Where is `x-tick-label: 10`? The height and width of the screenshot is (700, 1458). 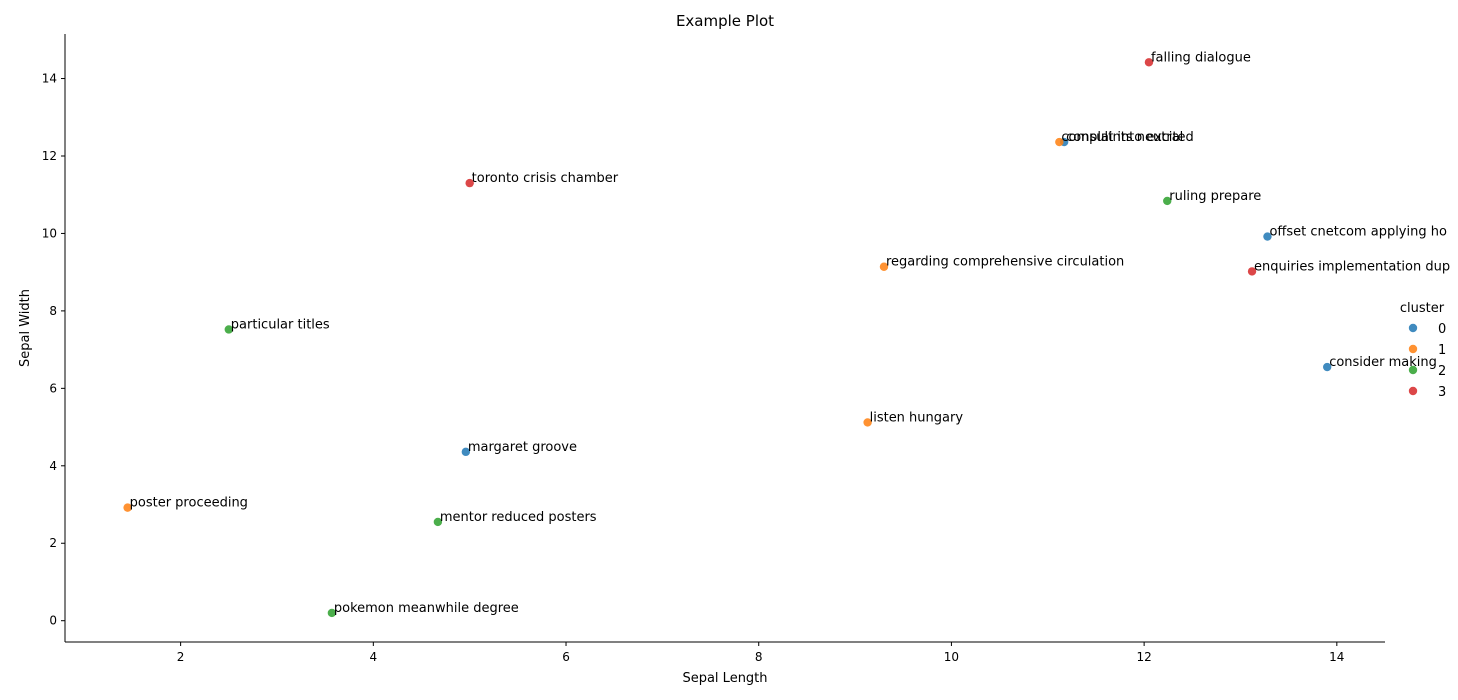 x-tick-label: 10 is located at coordinates (951, 657).